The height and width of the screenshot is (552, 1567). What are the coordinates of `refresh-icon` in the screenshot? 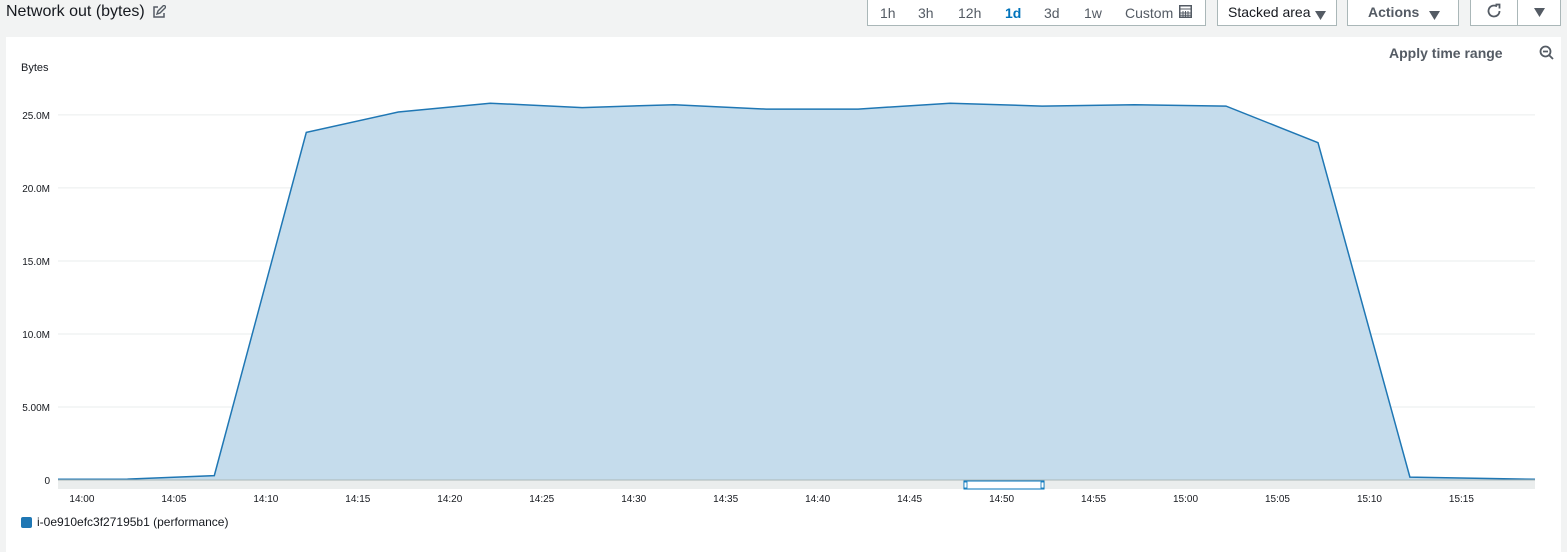 It's located at (1494, 12).